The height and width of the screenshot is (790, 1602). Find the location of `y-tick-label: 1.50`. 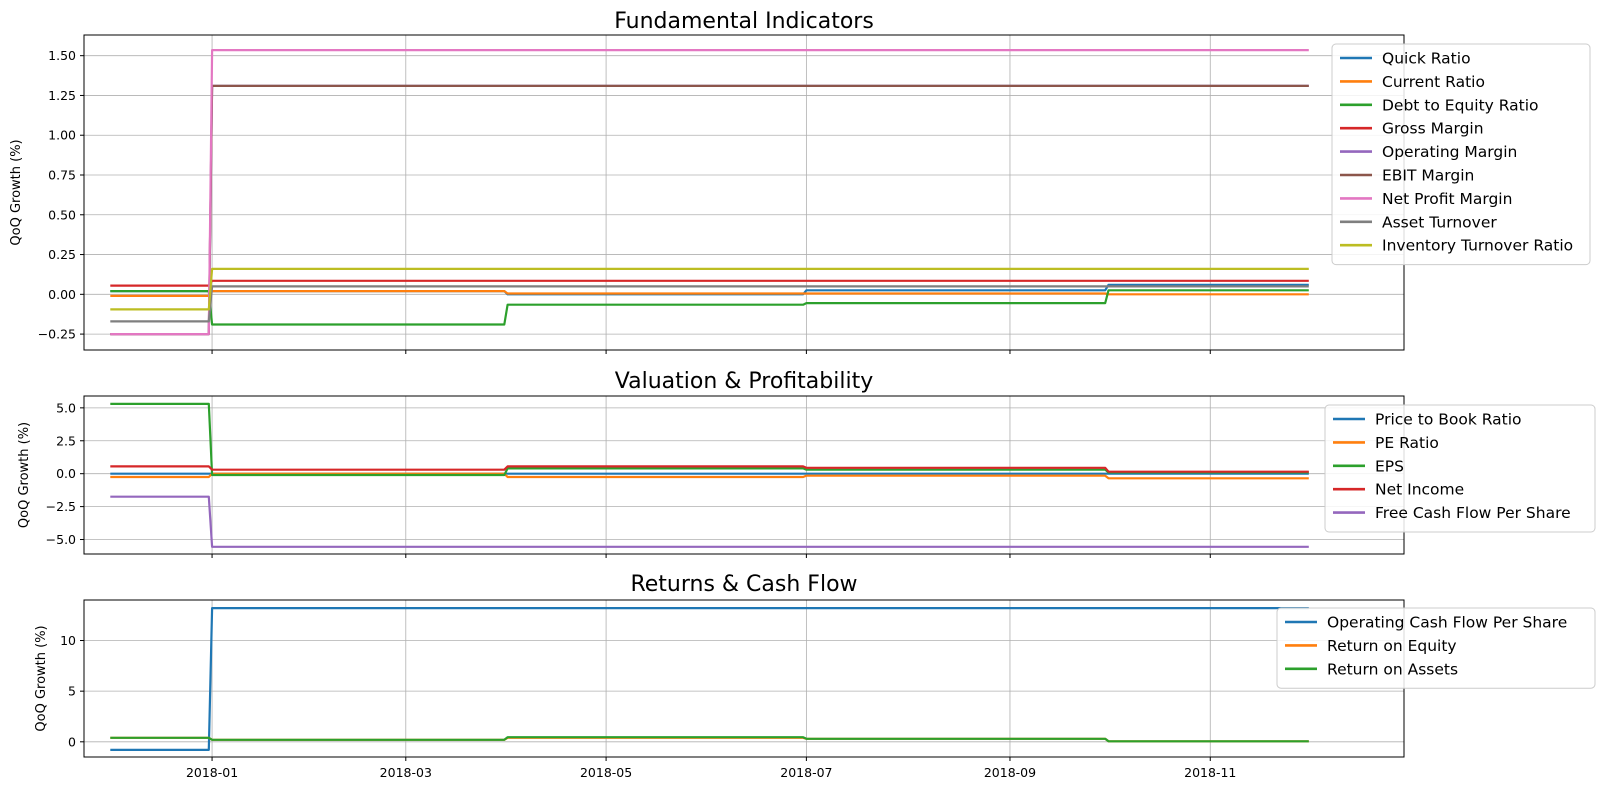

y-tick-label: 1.50 is located at coordinates (62, 55).